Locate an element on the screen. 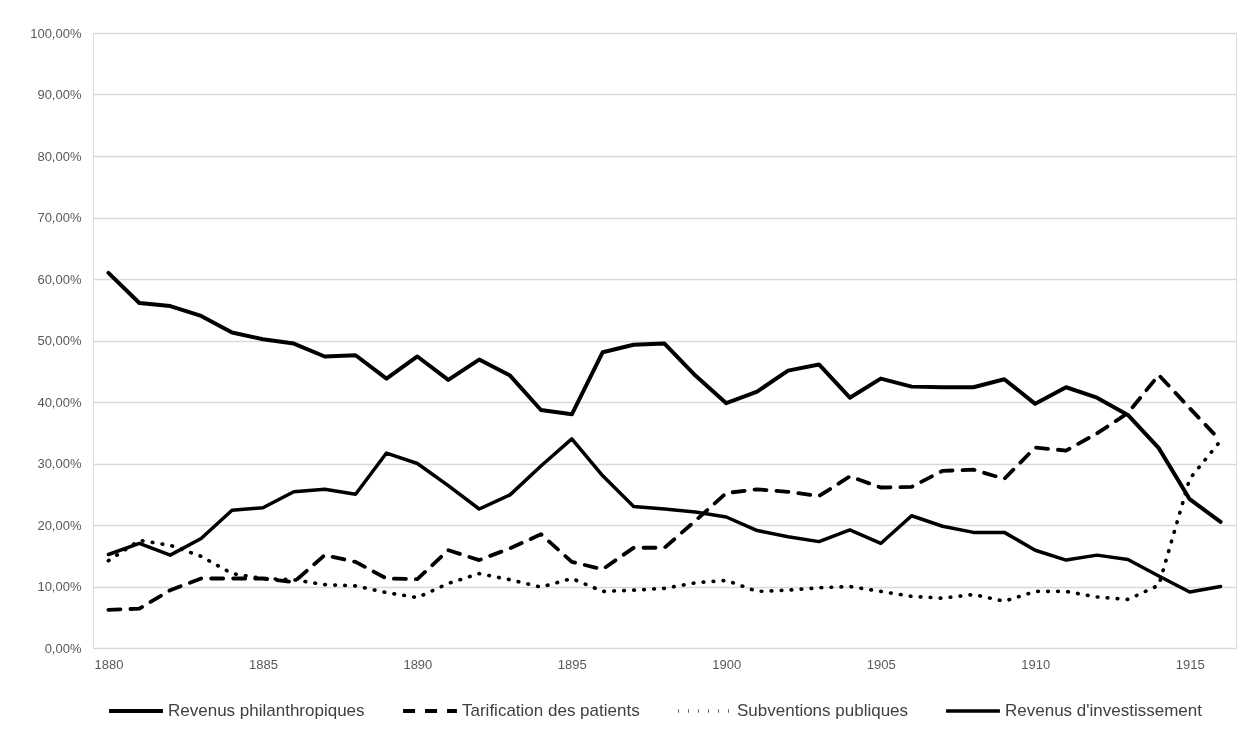 The width and height of the screenshot is (1246, 730). y-tick-label: 20,00% is located at coordinates (59, 525).